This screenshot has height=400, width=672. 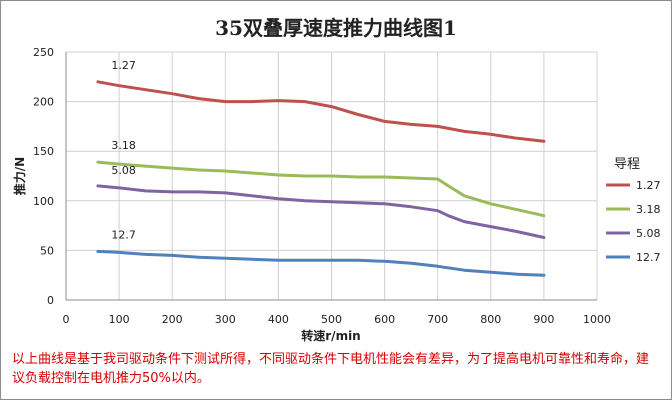 What do you see at coordinates (321, 111) in the screenshot?
I see `series-line-1.27` at bounding box center [321, 111].